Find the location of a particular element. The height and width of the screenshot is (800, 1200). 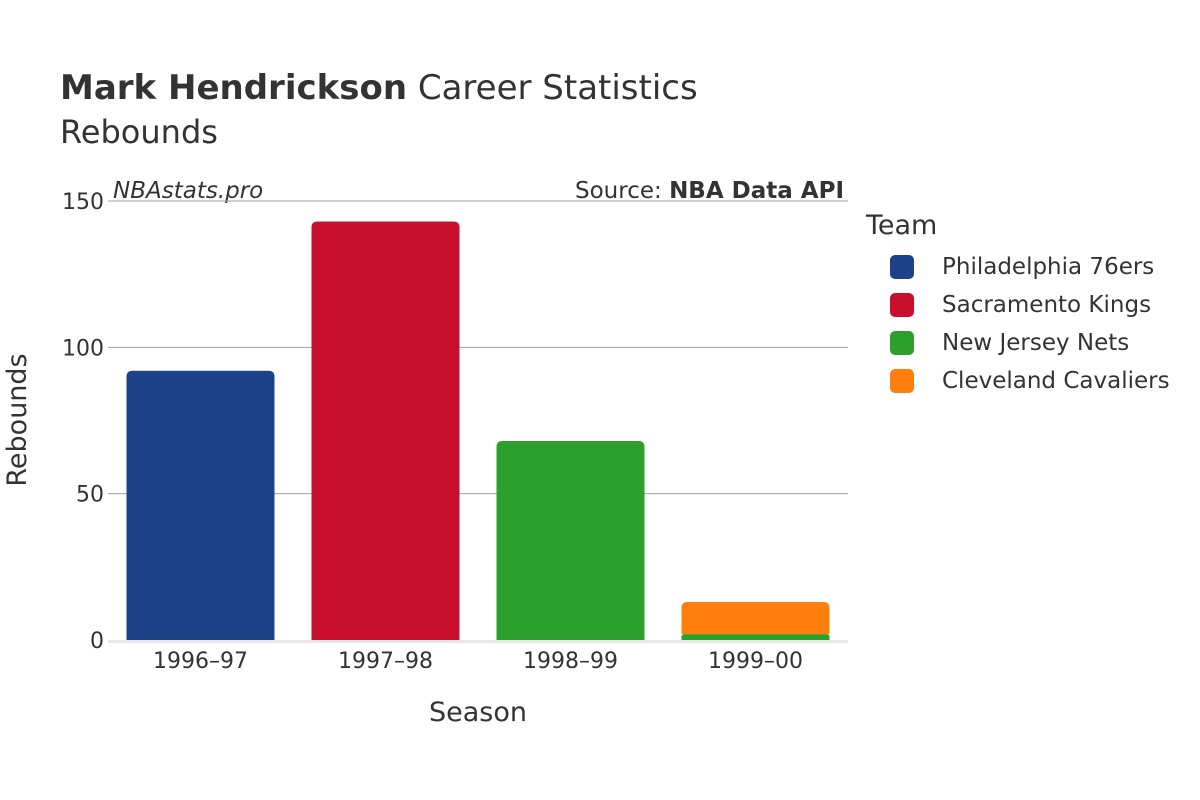

title-suffix: Career Statistics is located at coordinates (552, 88).